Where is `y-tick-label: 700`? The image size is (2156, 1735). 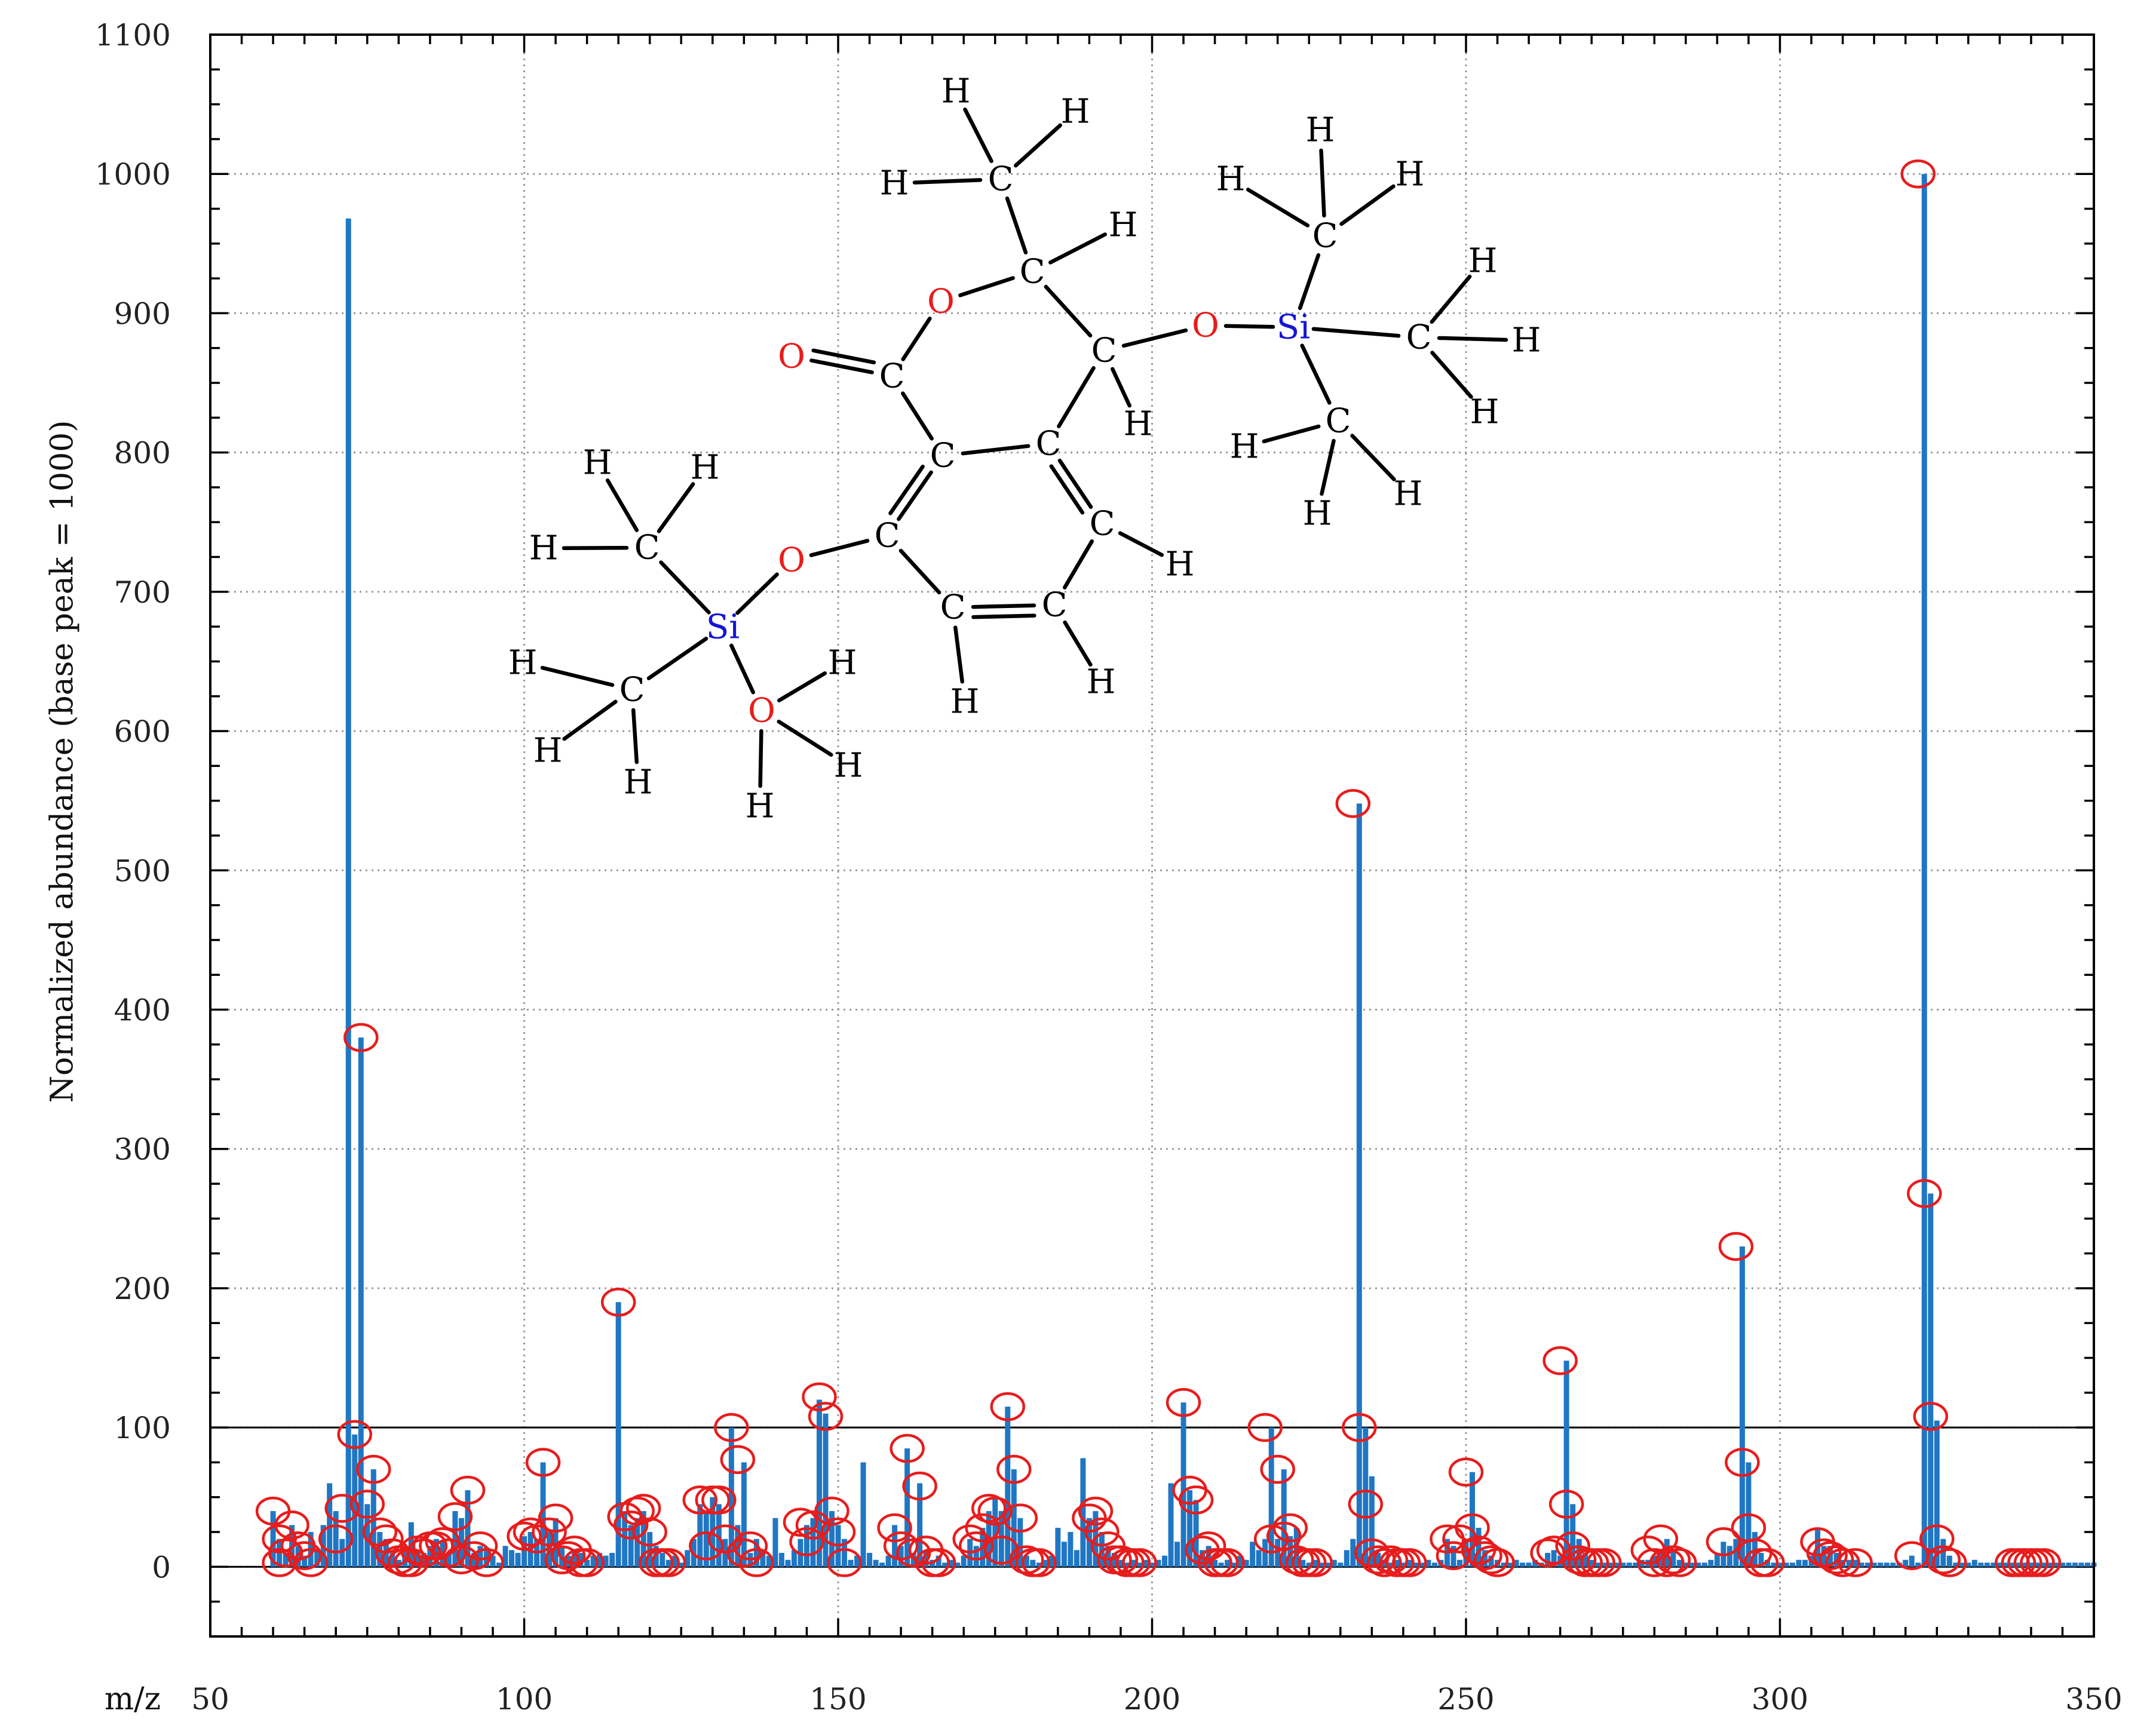
y-tick-label: 700 is located at coordinates (142, 592).